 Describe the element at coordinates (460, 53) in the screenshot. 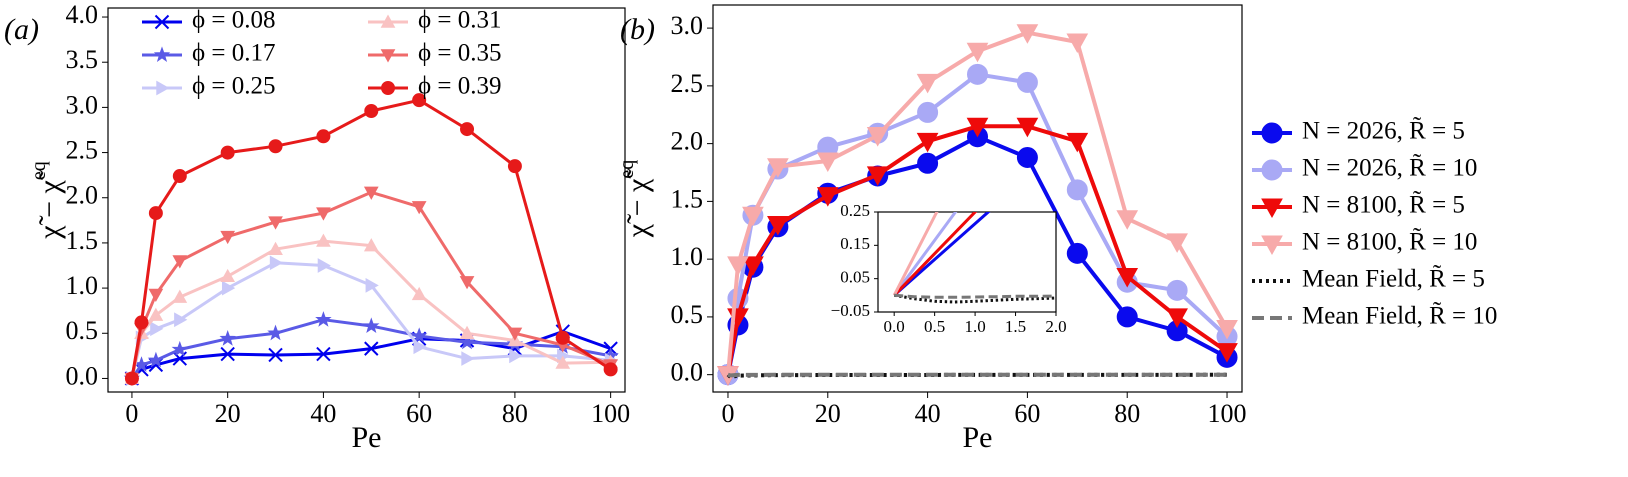

I see `legend-label: ϕ = 0.35` at that location.